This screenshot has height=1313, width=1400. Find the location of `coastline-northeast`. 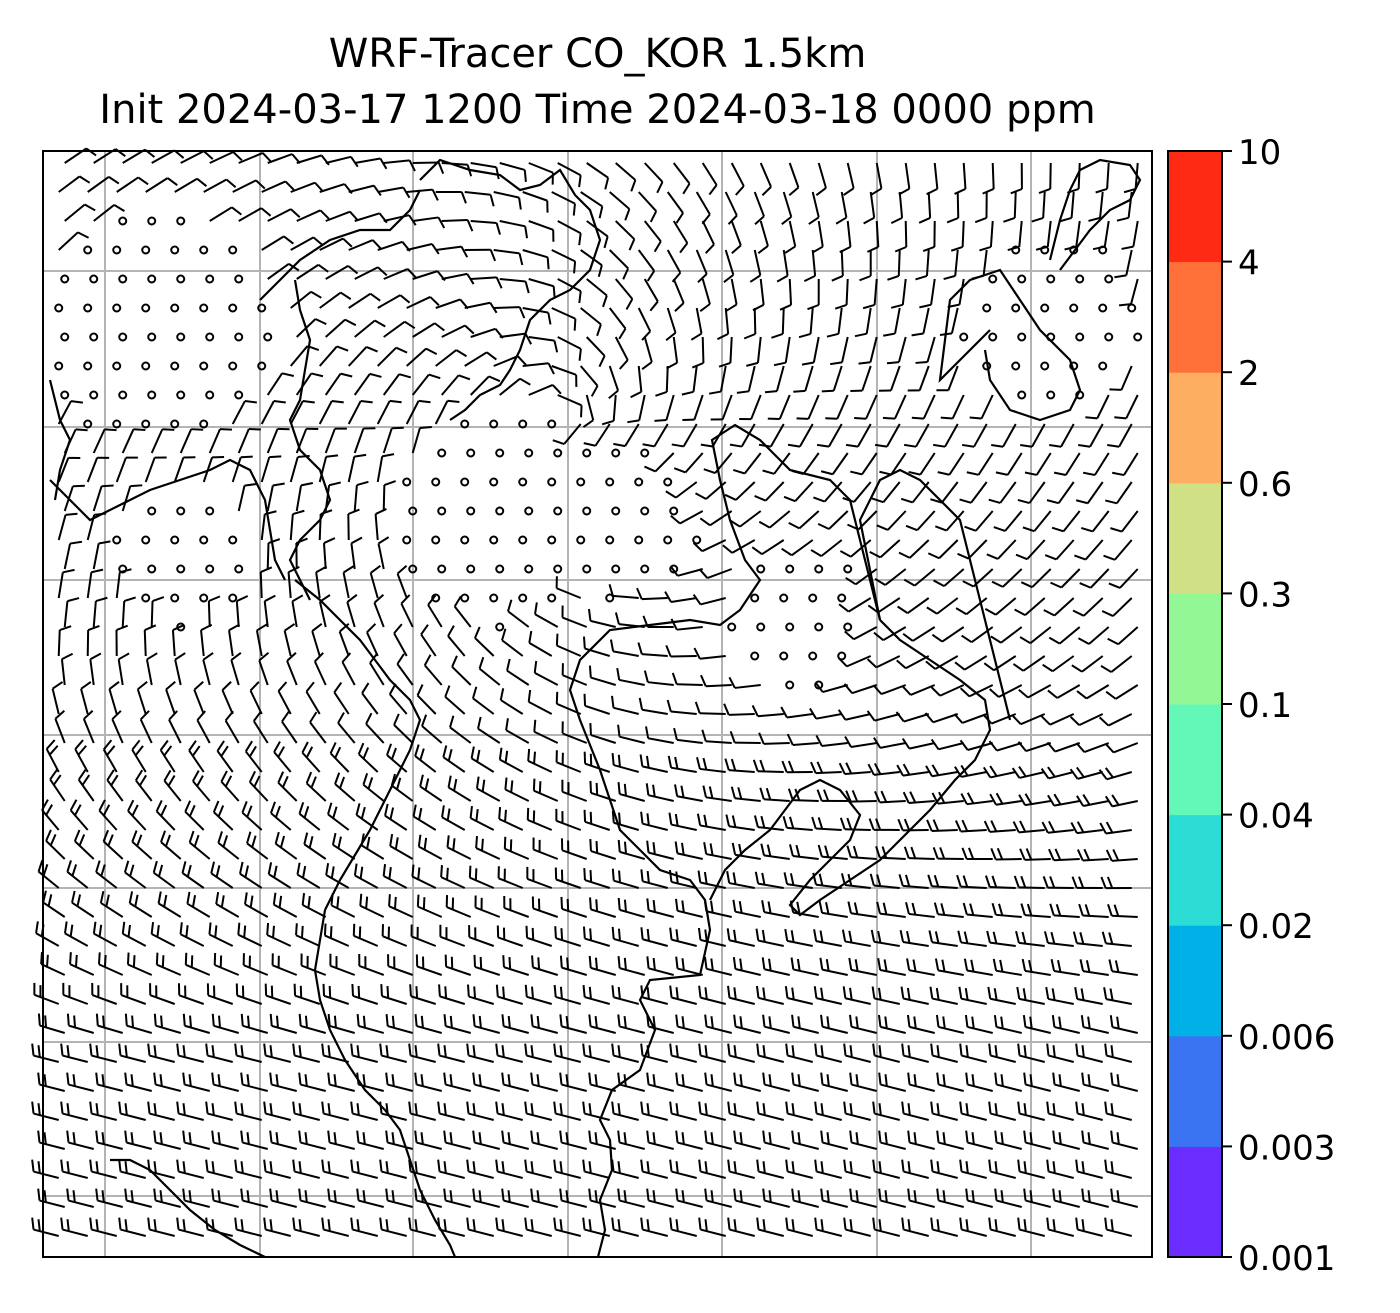

coastline-northeast is located at coordinates (935, 594).